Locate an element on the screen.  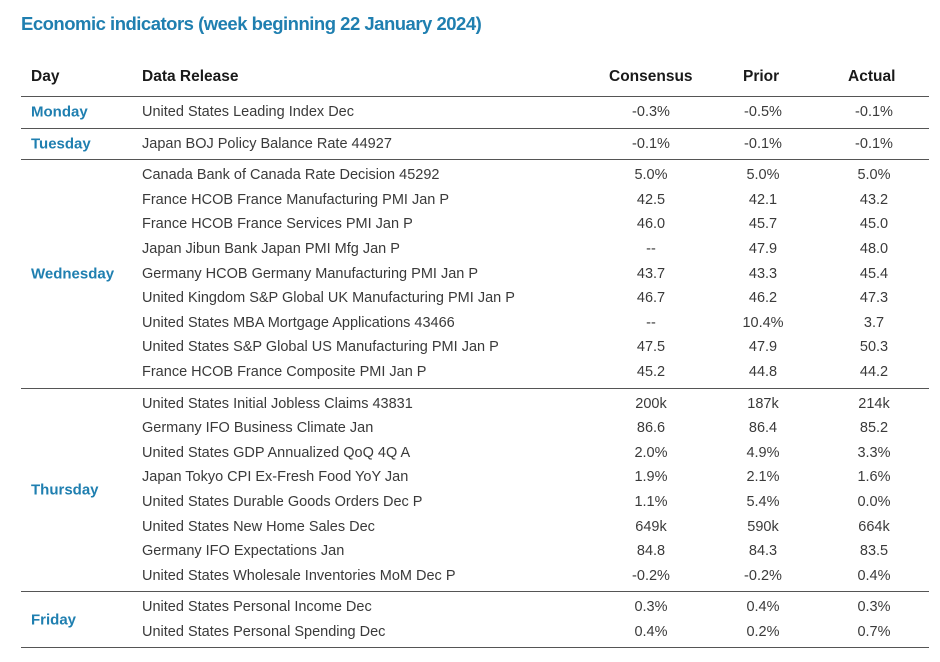
consensus-cell: -0.1% is located at coordinates (651, 143).